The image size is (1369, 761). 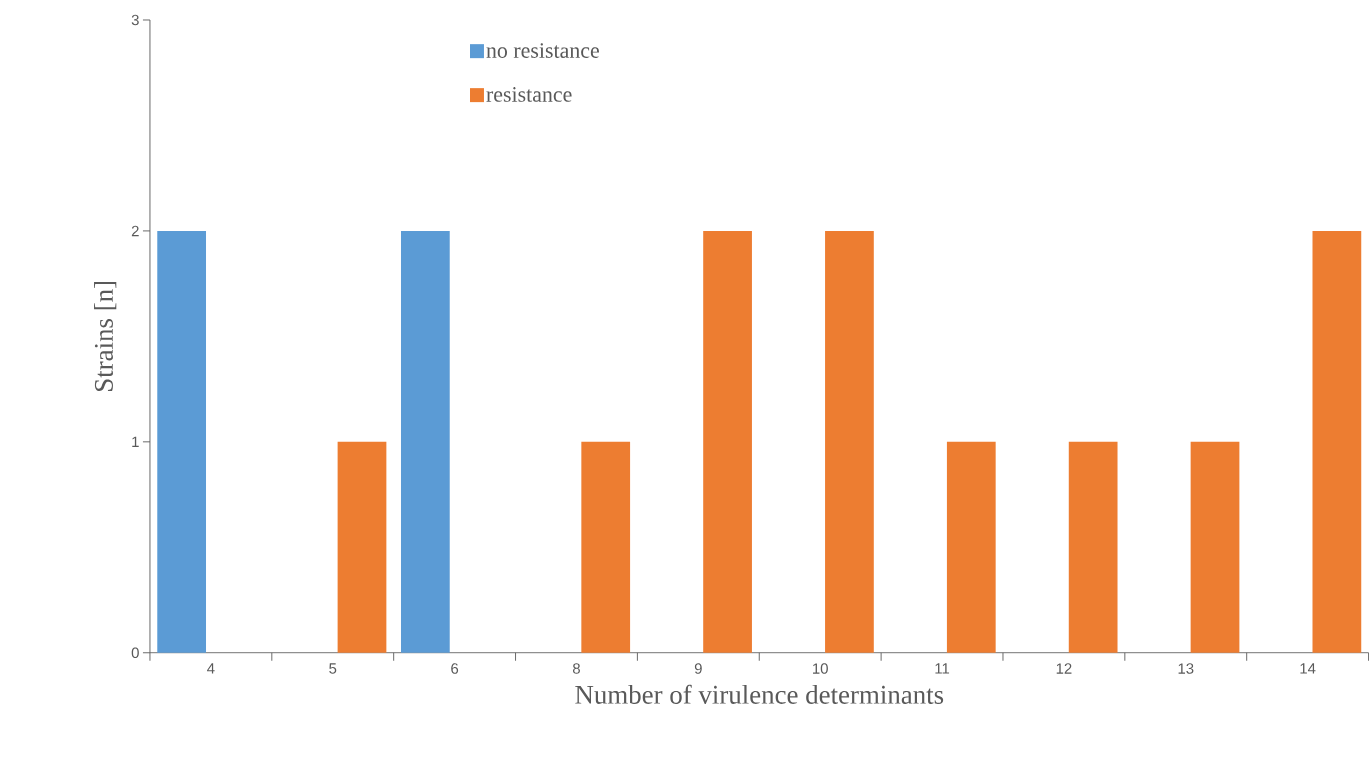 I want to click on x-tick-label: 5, so click(x=333, y=668).